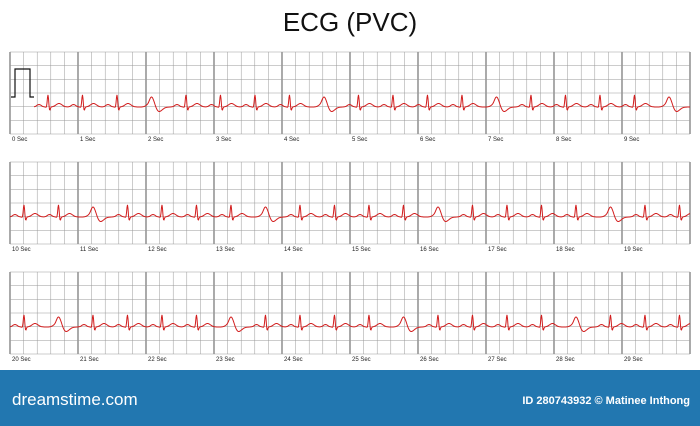 The image size is (700, 426). What do you see at coordinates (223, 140) in the screenshot?
I see `time-label: 3 Sec` at bounding box center [223, 140].